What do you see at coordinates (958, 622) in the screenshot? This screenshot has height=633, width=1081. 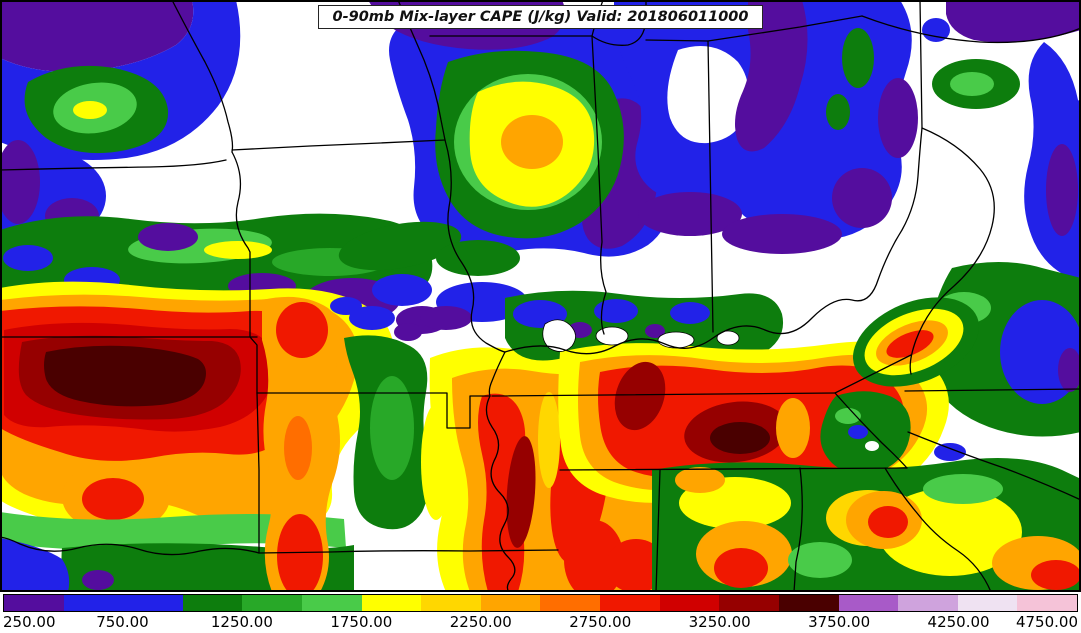 I see `colorbar-tick-label: 4250.00` at bounding box center [958, 622].